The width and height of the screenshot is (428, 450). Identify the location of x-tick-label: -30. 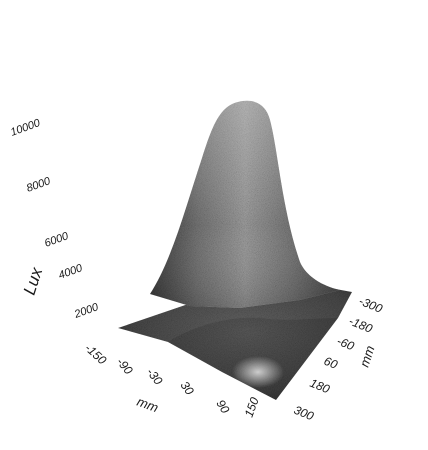
(155, 376).